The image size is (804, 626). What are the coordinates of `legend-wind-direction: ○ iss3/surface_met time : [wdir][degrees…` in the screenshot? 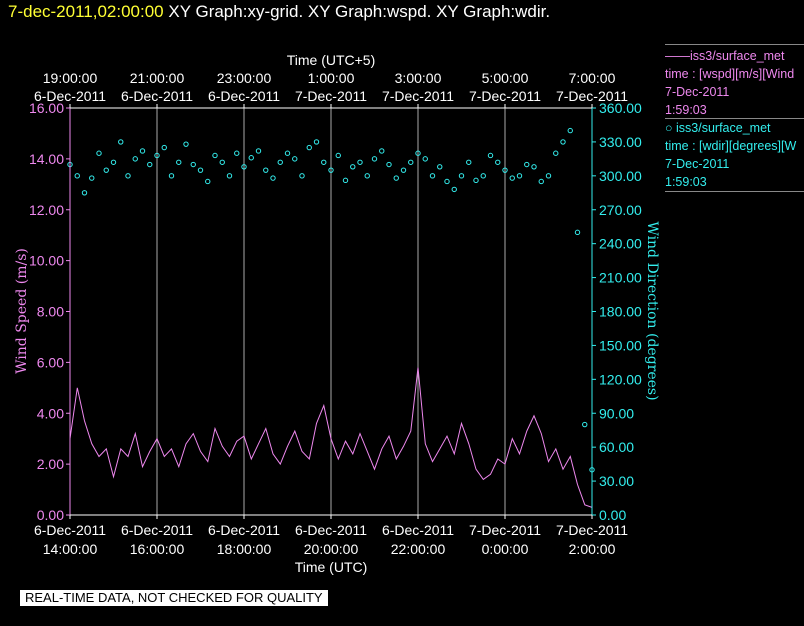 It's located at (734, 155).